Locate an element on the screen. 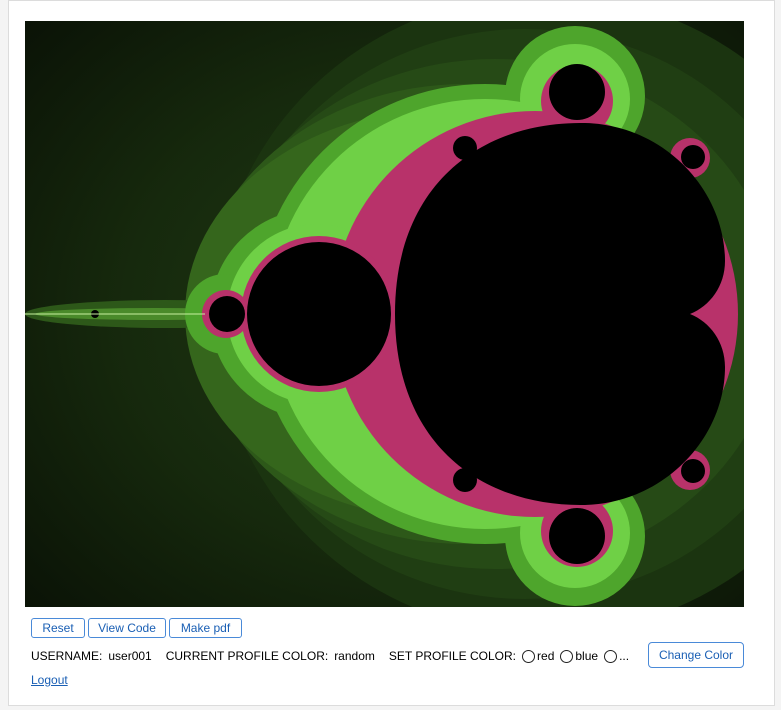 Image resolution: width=781 pixels, height=710 pixels. view-code-button: View Code is located at coordinates (127, 628).